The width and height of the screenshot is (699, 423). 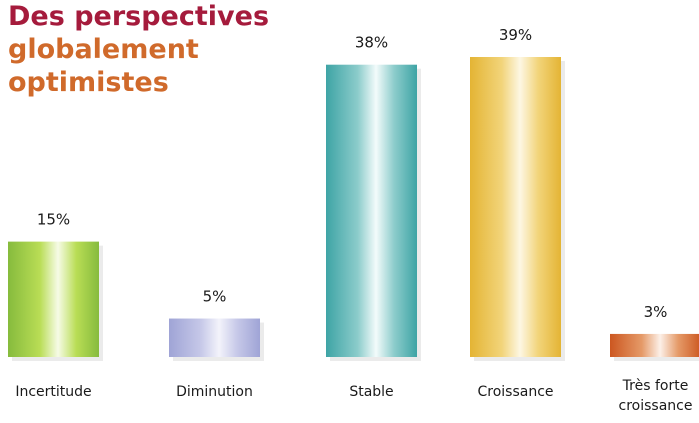 What do you see at coordinates (515, 207) in the screenshot?
I see `bar-croissance` at bounding box center [515, 207].